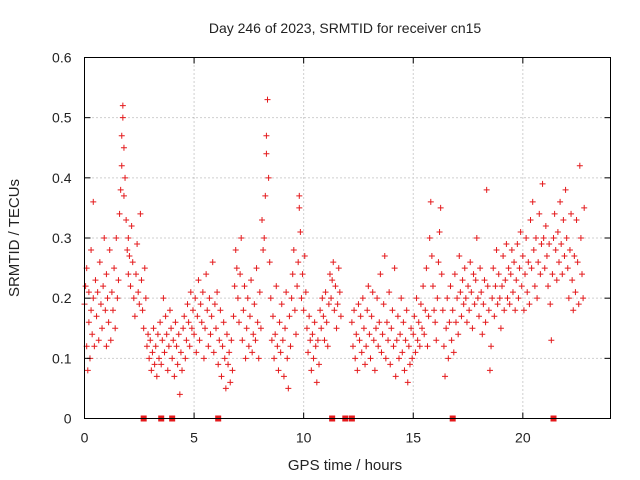 The image size is (640, 480). I want to click on x-tick-label: 15, so click(413, 438).